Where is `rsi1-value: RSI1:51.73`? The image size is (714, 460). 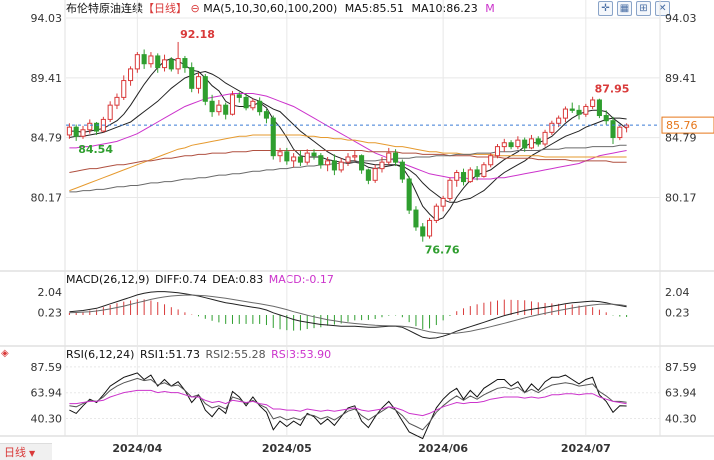 rsi1-value: RSI1:51.73 is located at coordinates (170, 354).